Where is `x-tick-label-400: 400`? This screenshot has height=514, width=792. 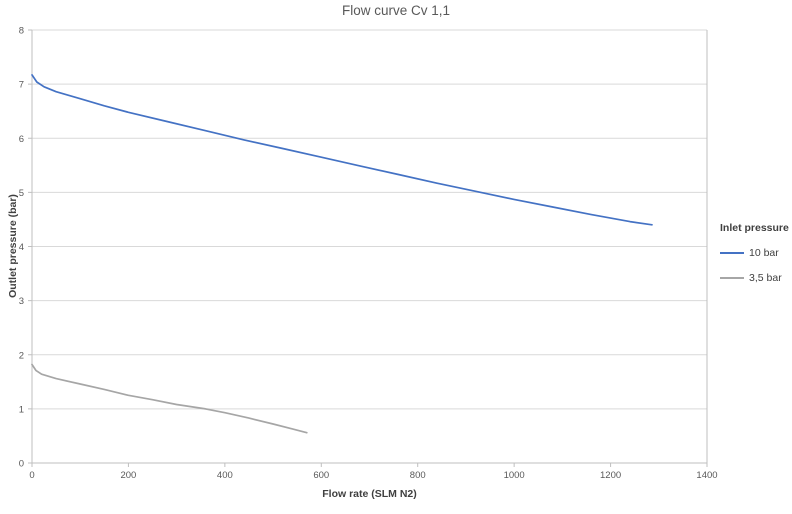 x-tick-label-400: 400 is located at coordinates (225, 475).